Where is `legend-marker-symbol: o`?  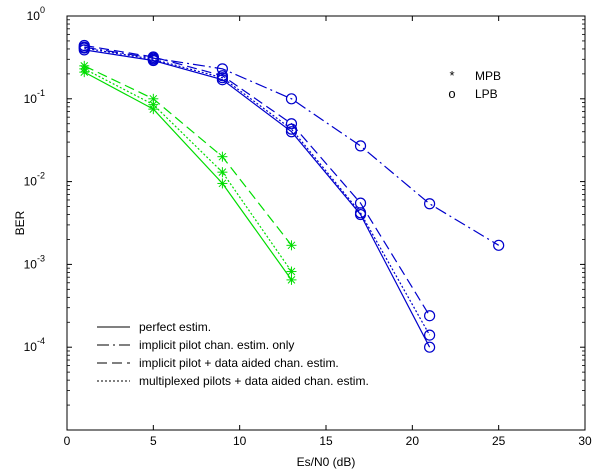
legend-marker-symbol: o is located at coordinates (451, 93).